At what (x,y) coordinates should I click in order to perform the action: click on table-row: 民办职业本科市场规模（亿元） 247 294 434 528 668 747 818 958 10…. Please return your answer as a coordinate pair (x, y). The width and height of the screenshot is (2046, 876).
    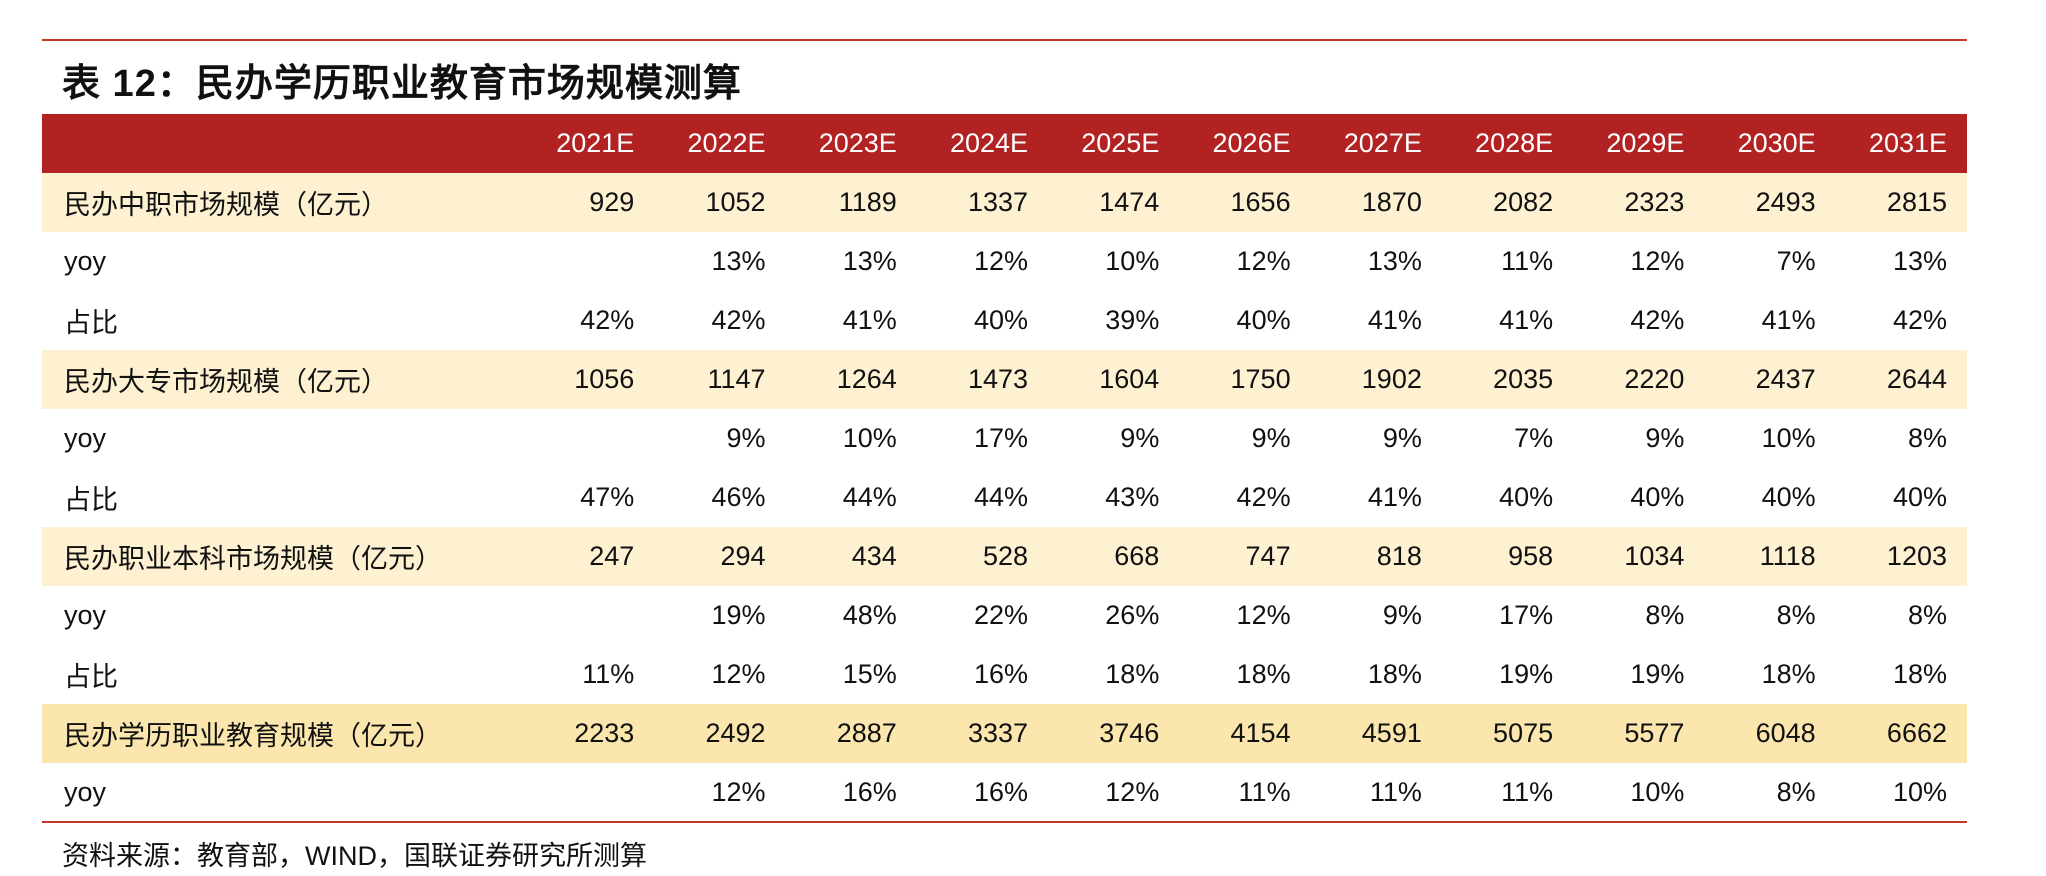
    Looking at the image, I should click on (1004, 556).